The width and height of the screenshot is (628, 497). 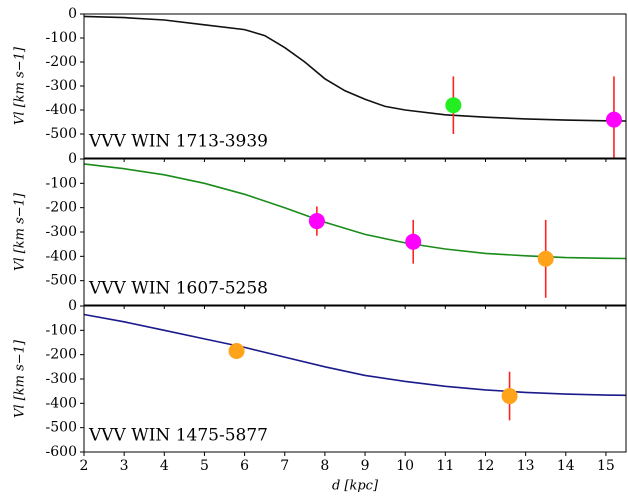 I want to click on x-tick-label: 4, so click(x=164, y=466).